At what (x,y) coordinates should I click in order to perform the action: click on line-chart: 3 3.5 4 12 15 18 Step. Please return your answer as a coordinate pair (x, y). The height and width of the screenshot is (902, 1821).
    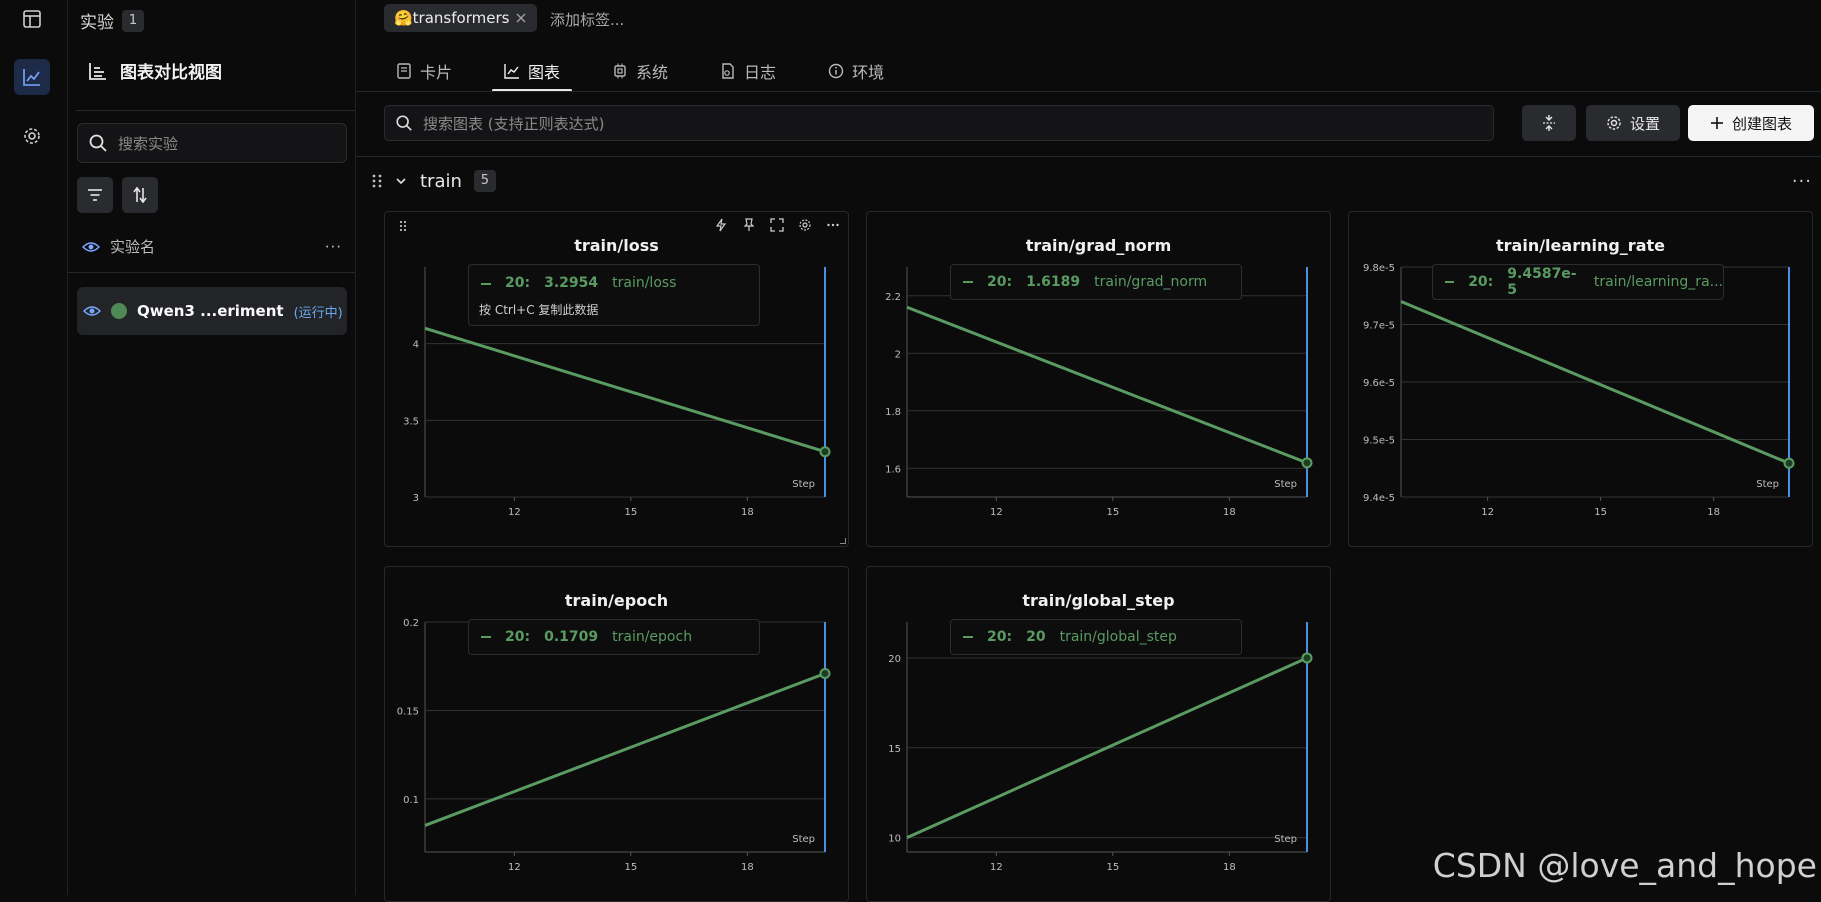
    Looking at the image, I should click on (617, 379).